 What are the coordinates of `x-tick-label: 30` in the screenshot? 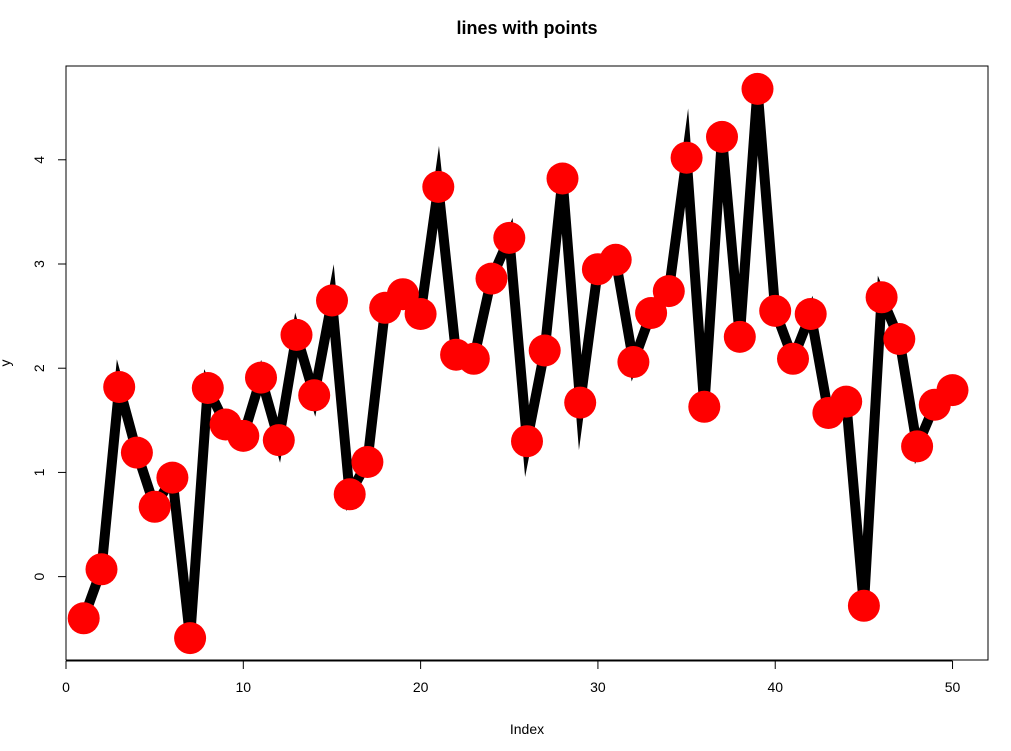 It's located at (598, 687).